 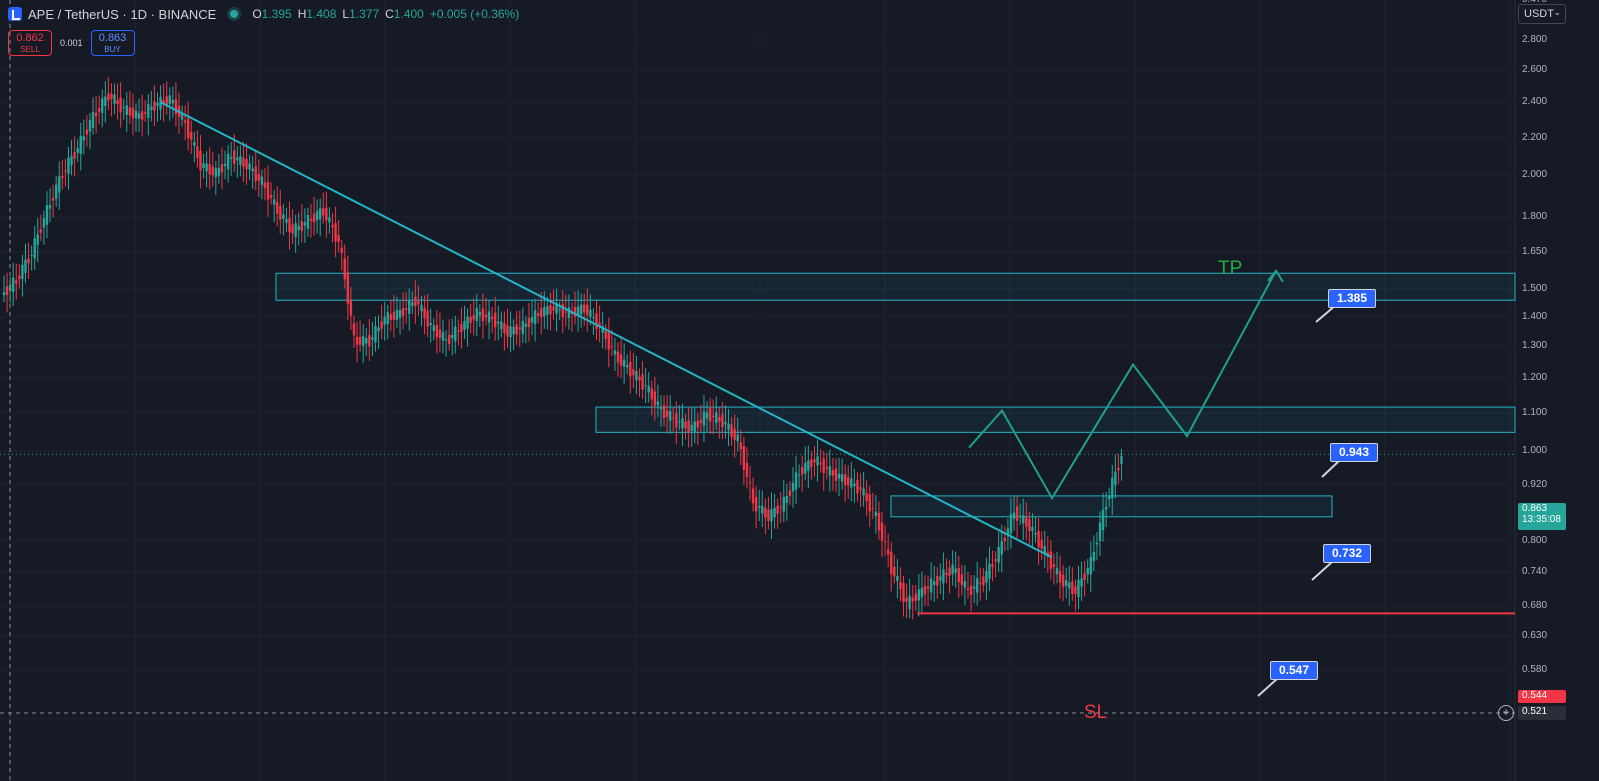 I want to click on price-tick-label: 0.630, so click(x=1535, y=635).